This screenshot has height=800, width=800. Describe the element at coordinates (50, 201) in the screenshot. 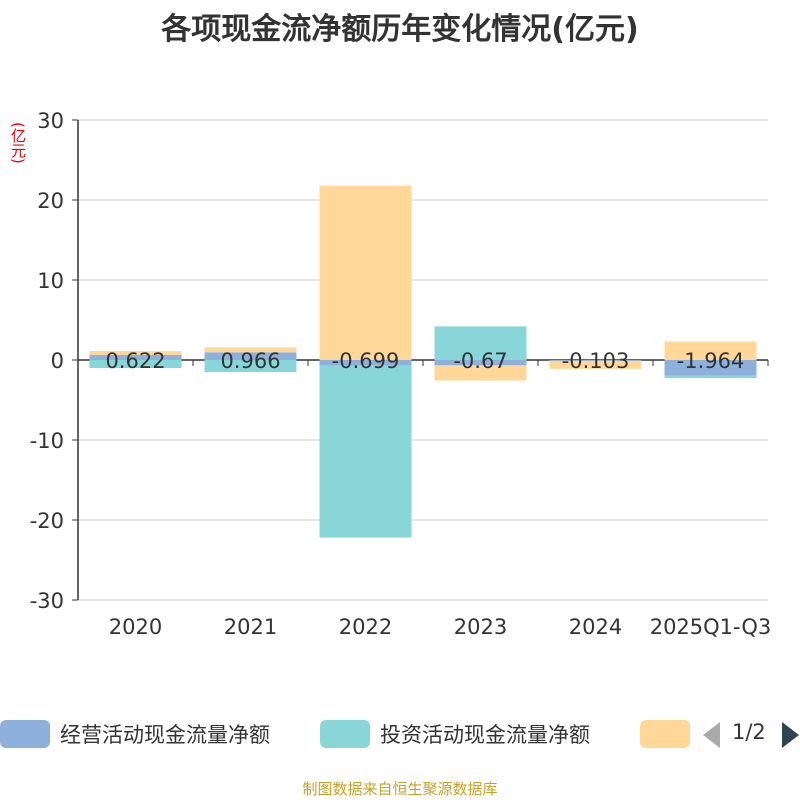

I see `y-tick-label: 20` at that location.